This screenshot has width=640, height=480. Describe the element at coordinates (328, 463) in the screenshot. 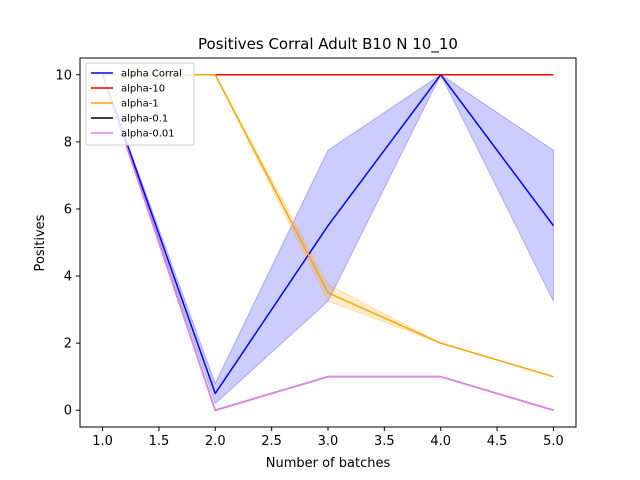

I see `x-axis-label: Number of batches` at that location.